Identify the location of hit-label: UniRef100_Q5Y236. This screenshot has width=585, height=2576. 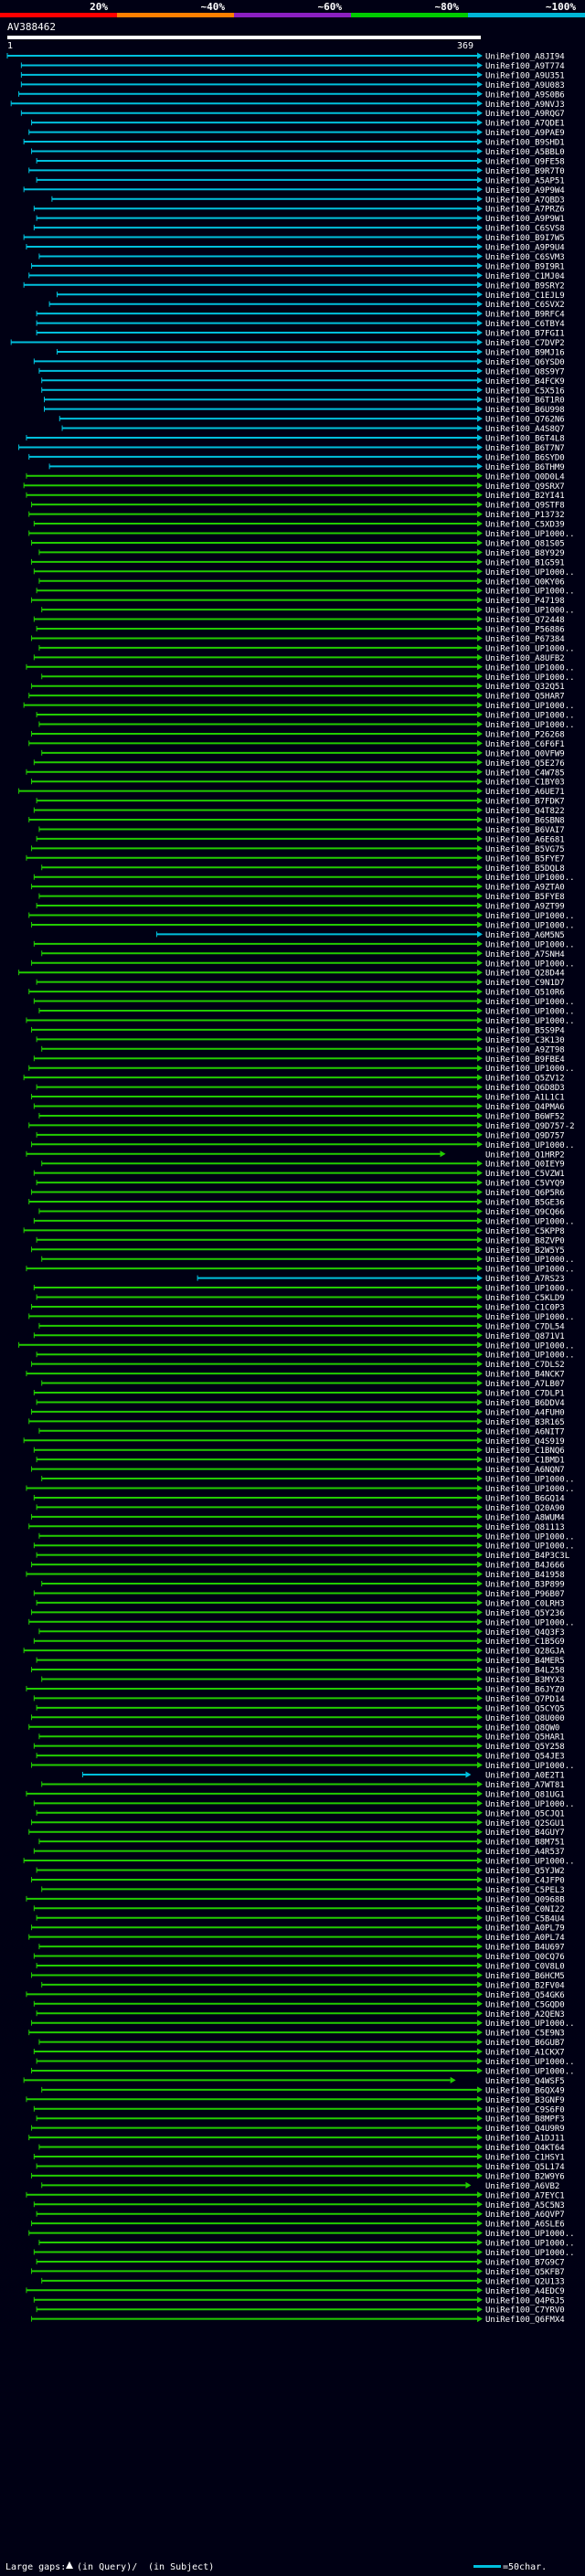
(525, 1613).